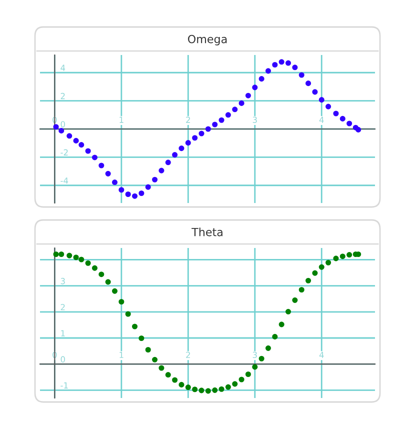  Describe the element at coordinates (63, 67) in the screenshot. I see `y-tick-label: 4` at that location.